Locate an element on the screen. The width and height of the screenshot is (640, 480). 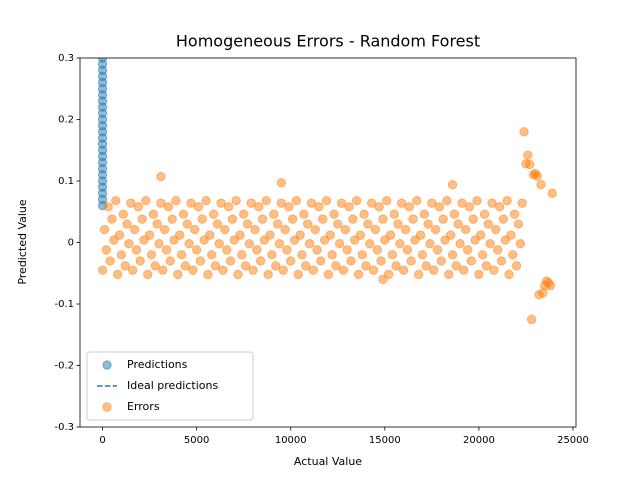
x-axis-label: Actual Value is located at coordinates (328, 461).